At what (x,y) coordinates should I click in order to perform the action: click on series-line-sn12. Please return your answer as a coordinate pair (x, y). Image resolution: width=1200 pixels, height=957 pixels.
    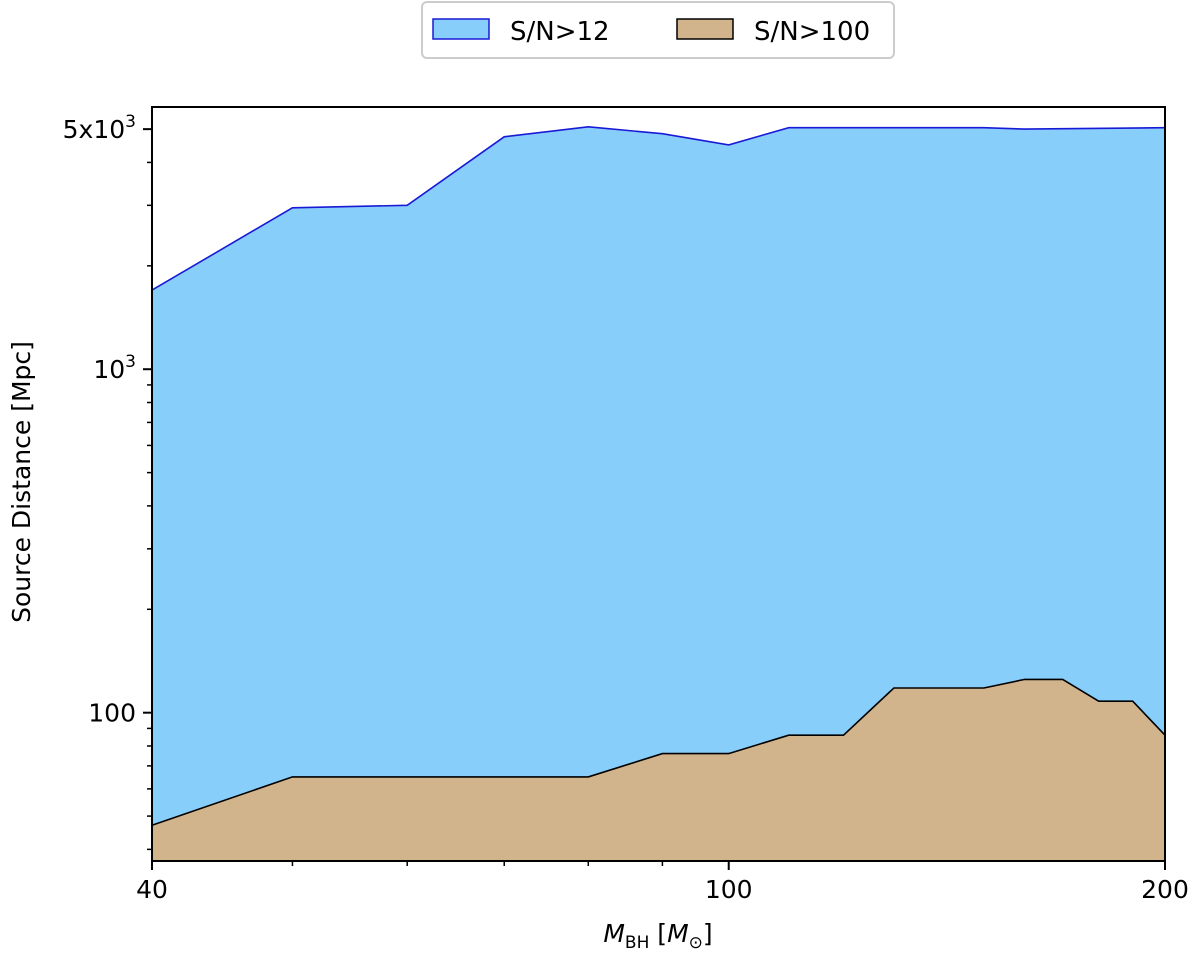
    Looking at the image, I should click on (658, 208).